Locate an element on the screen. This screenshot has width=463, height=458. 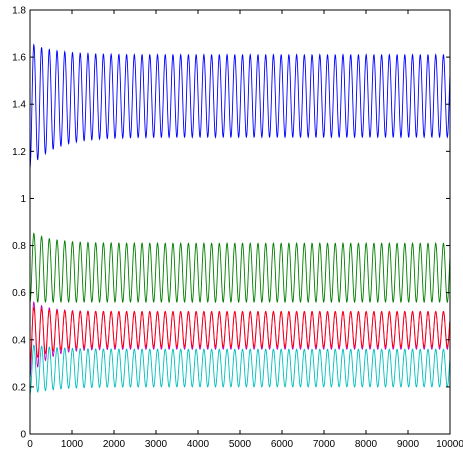
x-tick-label: 3000 is located at coordinates (156, 444).